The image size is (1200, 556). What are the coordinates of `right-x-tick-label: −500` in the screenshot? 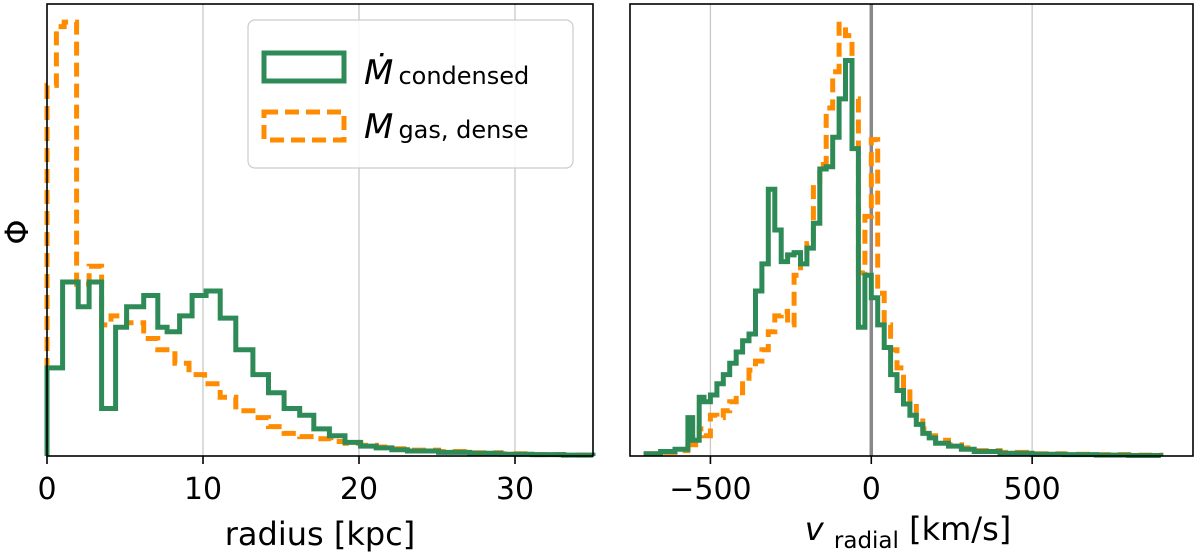 It's located at (710, 489).